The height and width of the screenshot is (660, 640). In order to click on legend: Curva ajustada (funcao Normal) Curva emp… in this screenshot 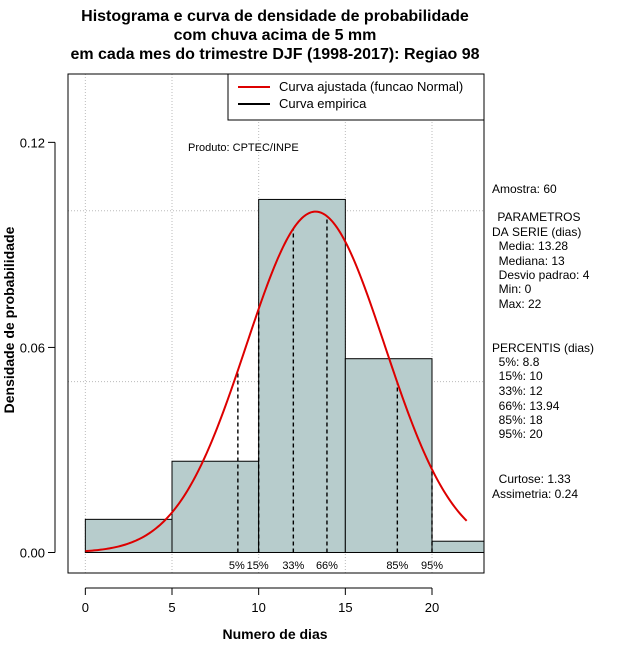, I will do `click(356, 97)`.